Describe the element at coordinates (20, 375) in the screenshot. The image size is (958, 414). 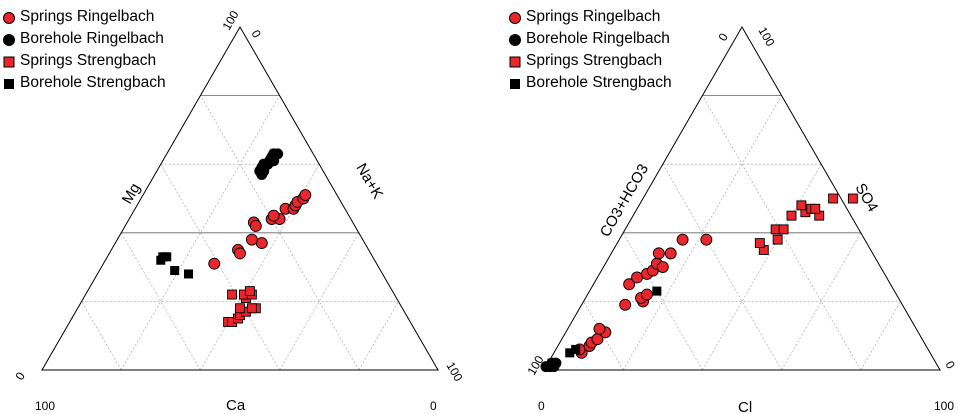
I see `cation-tick-left-a: 0` at that location.